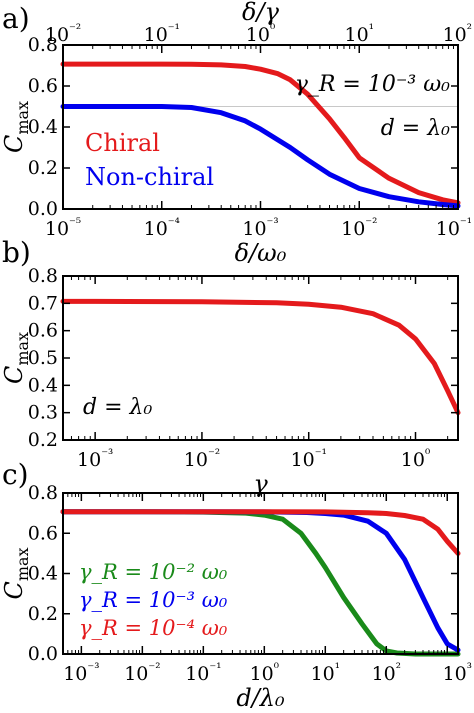 This screenshot has width=474, height=713. Describe the element at coordinates (43, 358) in the screenshot. I see `y-tick-label: 0.5` at that location.